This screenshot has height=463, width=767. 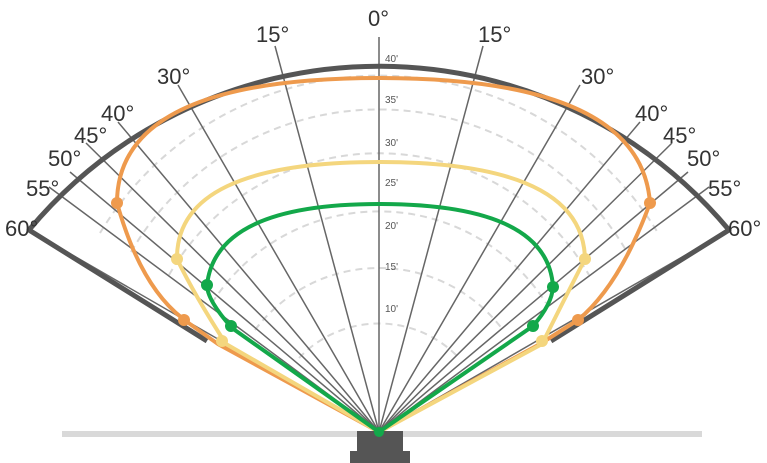 I want to click on yellow-markers, so click(x=381, y=300).